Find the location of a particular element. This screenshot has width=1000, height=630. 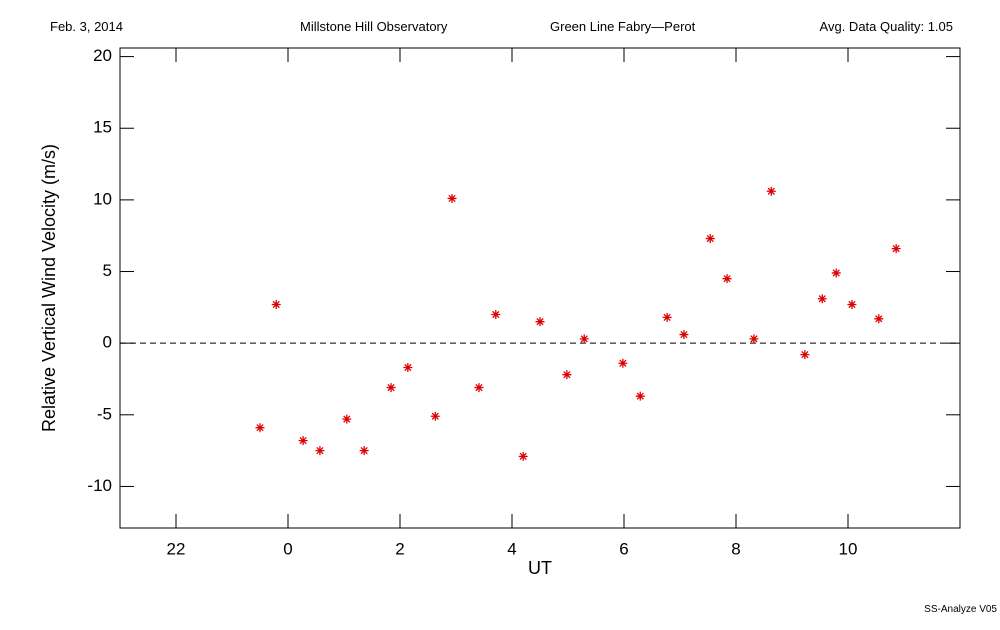

x-tick-label: 2 is located at coordinates (399, 548).